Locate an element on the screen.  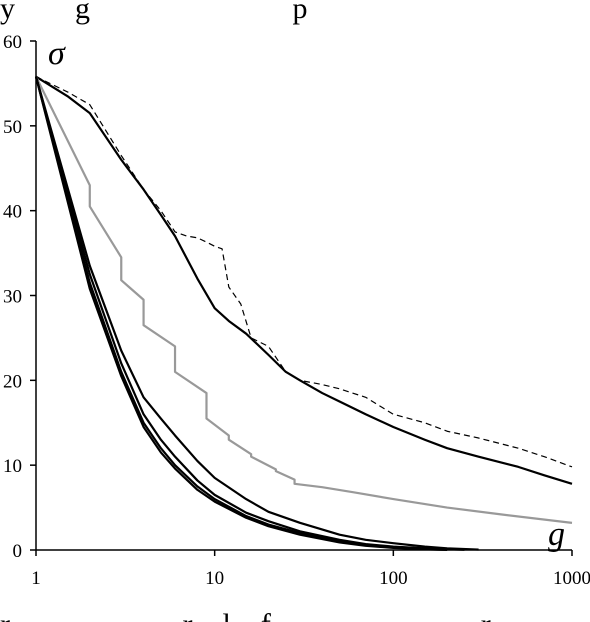
x-tick-label: 100 is located at coordinates (393, 578).